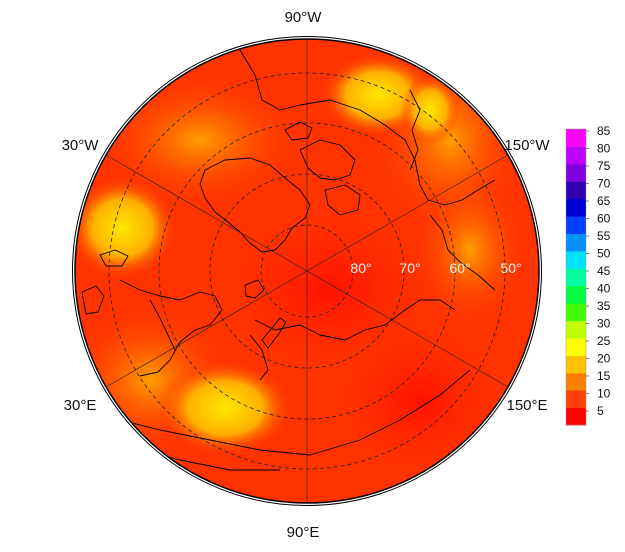 This screenshot has width=625, height=552. What do you see at coordinates (255, 205) in the screenshot?
I see `coast-greenland` at bounding box center [255, 205].